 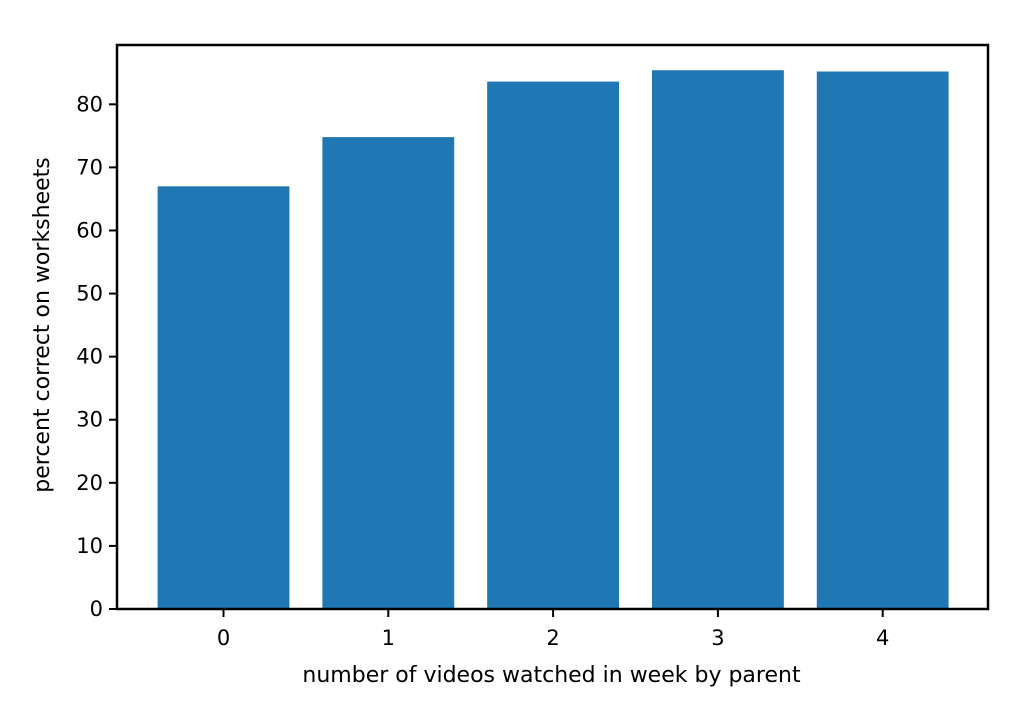 I want to click on y-tick-label: 20, so click(x=89, y=483).